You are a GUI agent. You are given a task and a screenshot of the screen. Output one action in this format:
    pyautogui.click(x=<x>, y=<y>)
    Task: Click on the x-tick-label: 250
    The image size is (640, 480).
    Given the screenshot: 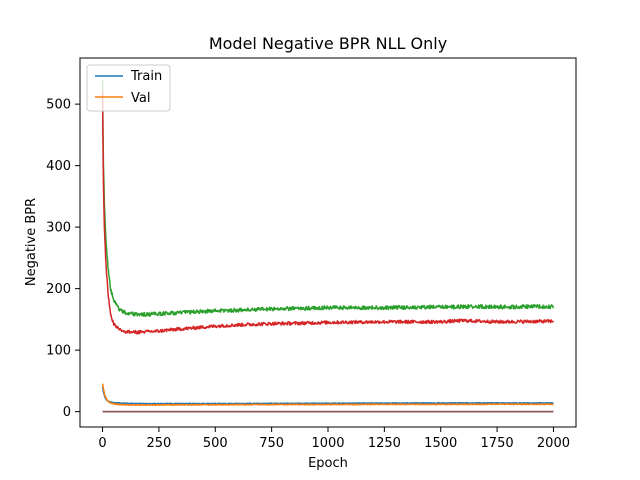 What is the action you would take?
    pyautogui.click(x=158, y=443)
    